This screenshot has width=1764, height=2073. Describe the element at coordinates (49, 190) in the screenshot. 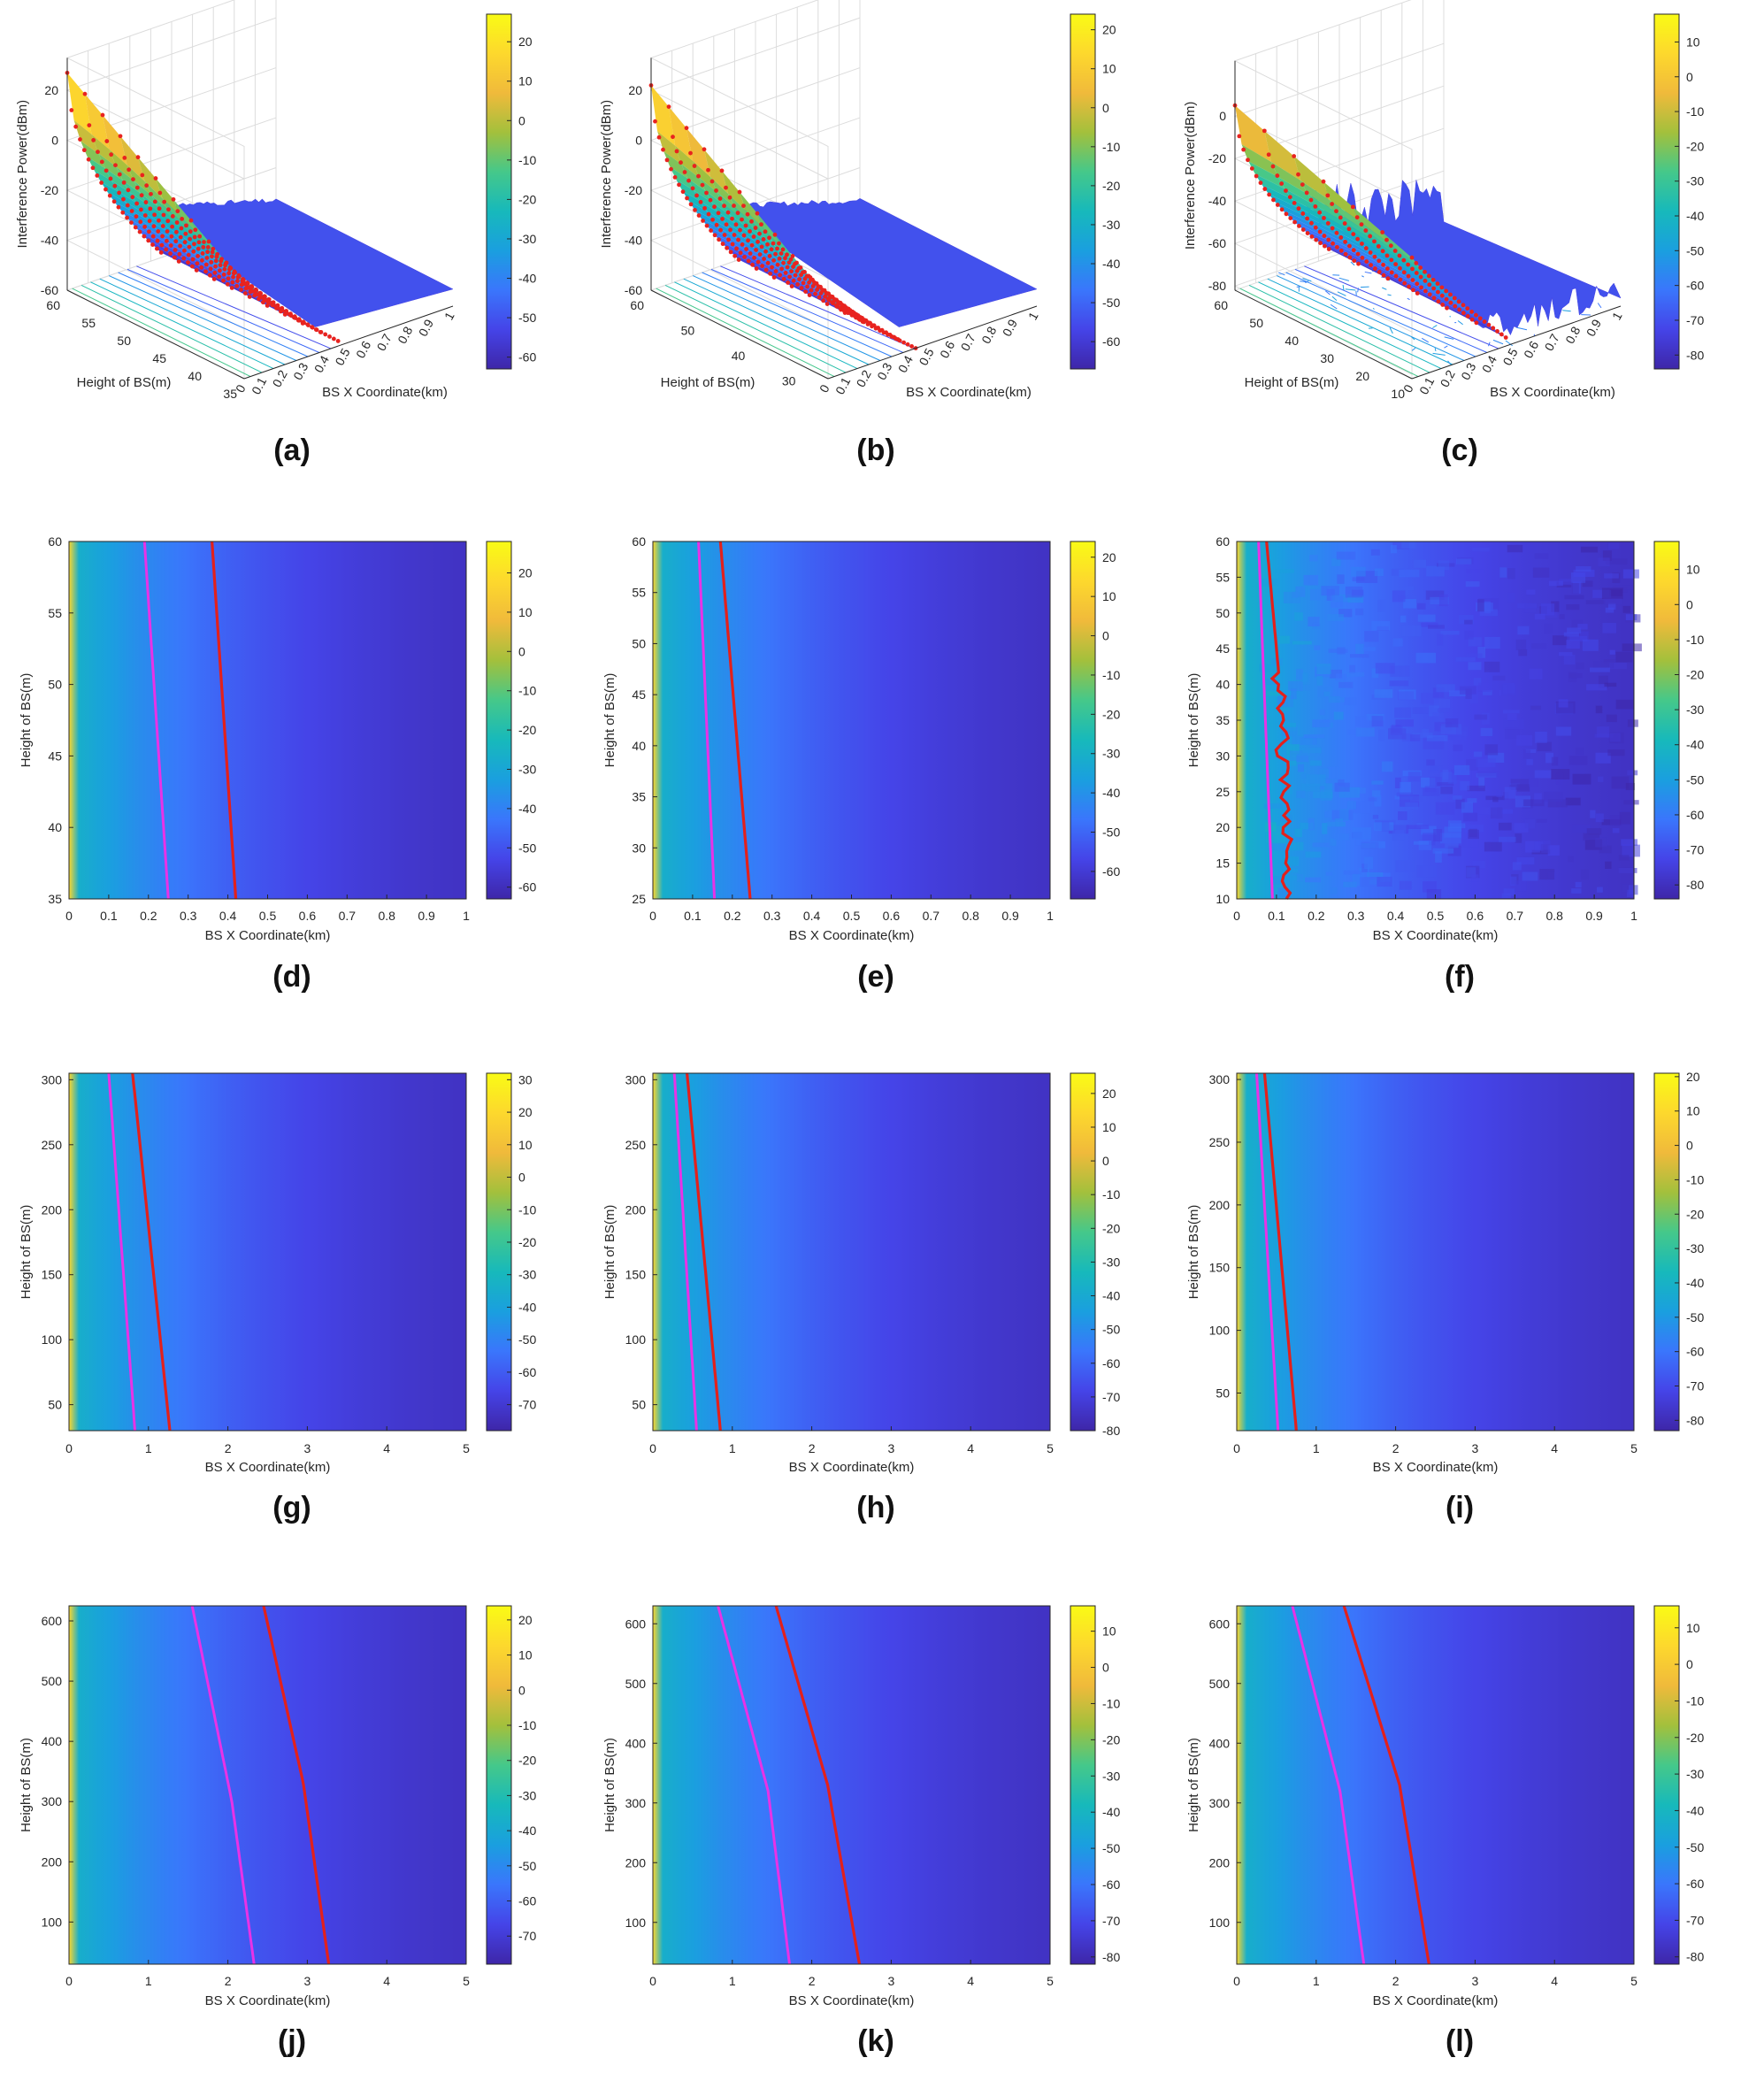

I see `z-tick-label: -20` at that location.